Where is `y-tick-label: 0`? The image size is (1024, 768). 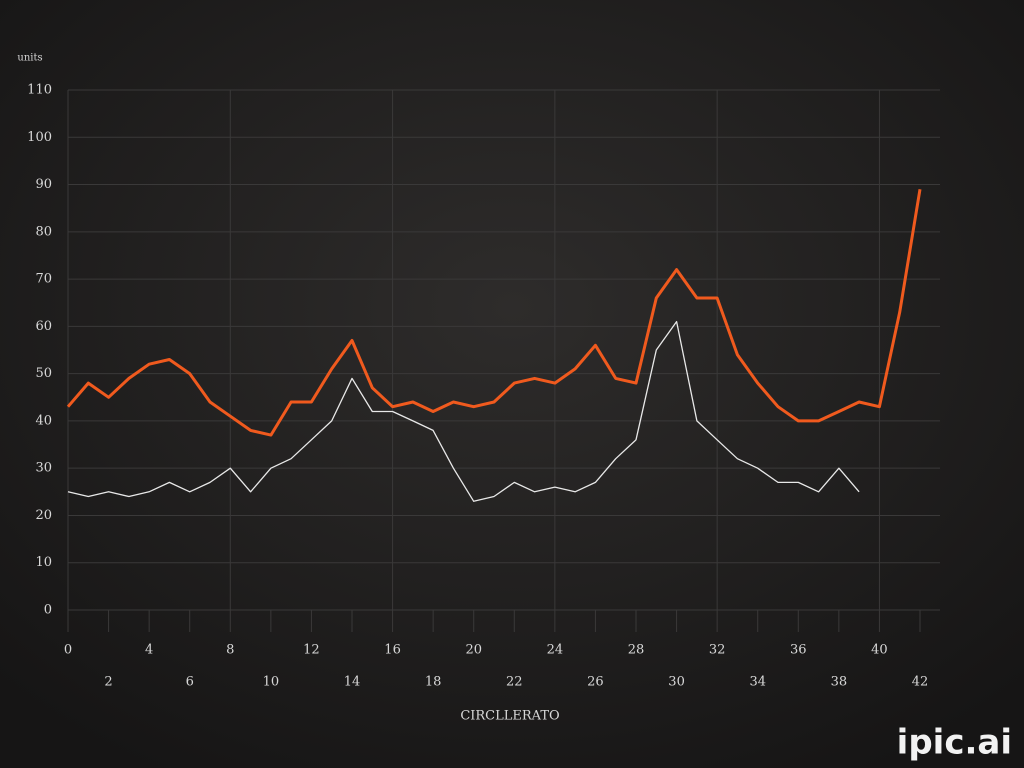
y-tick-label: 0 is located at coordinates (48, 610).